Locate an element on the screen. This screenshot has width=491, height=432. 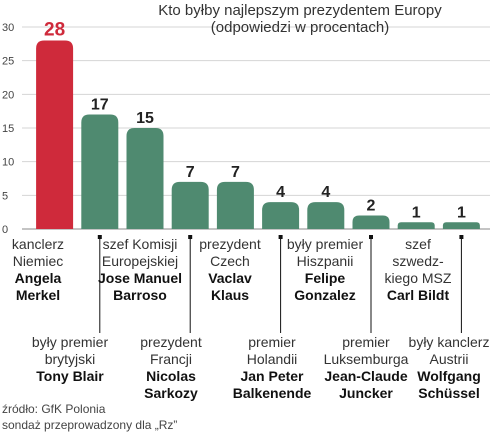
category-label-5: premier Holandii Jan Peter Balkenende is located at coordinates (272, 367).